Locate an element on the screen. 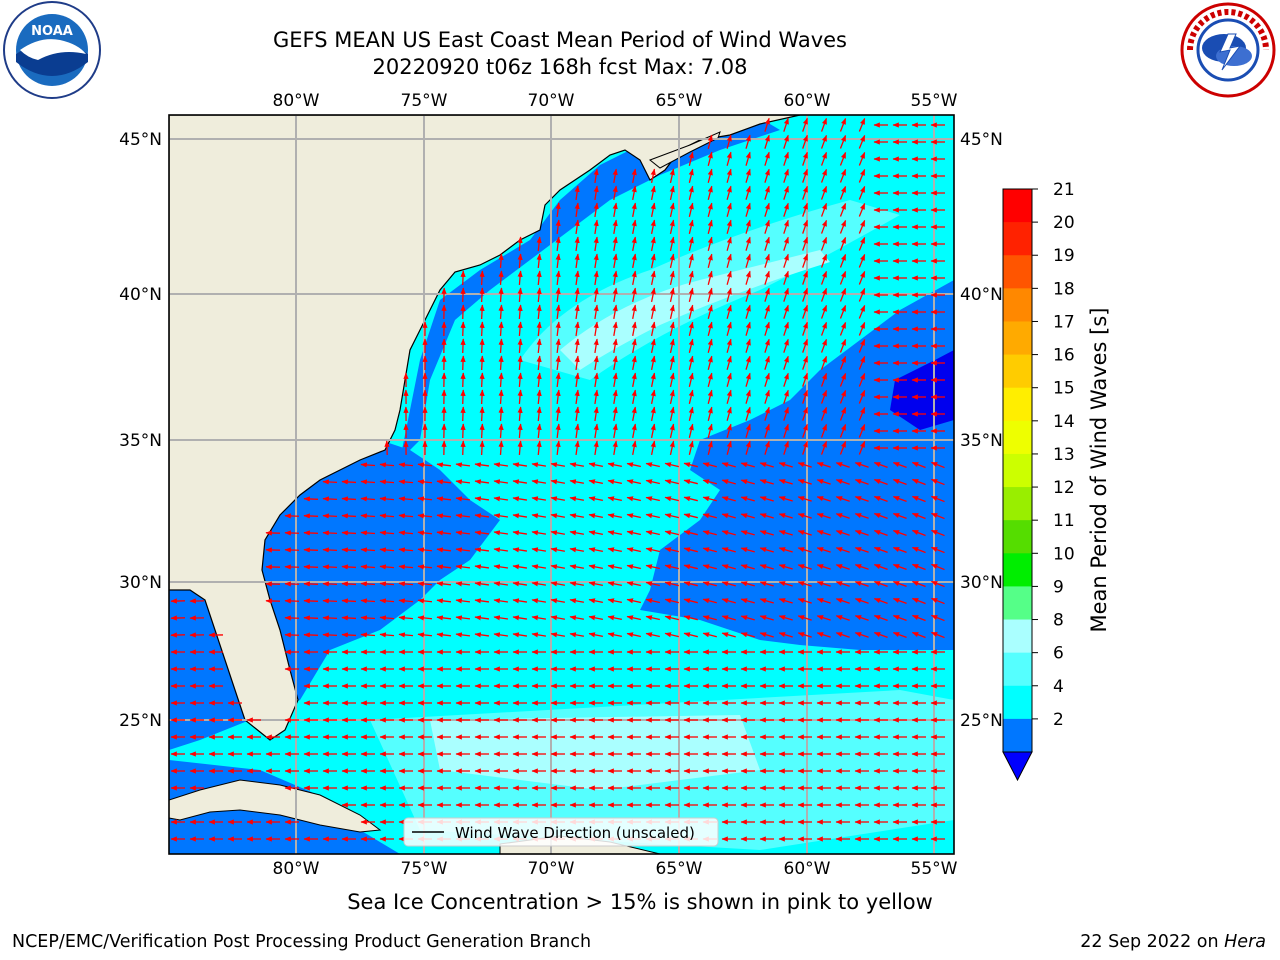  lon-label-bottom: 65°W is located at coordinates (679, 869).